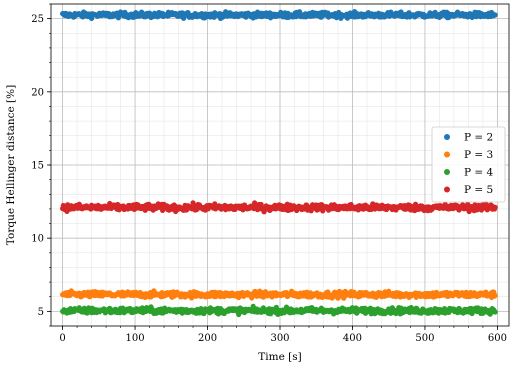 This screenshot has width=514, height=369. What do you see at coordinates (279, 338) in the screenshot?
I see `x-tick-label: 300` at bounding box center [279, 338].